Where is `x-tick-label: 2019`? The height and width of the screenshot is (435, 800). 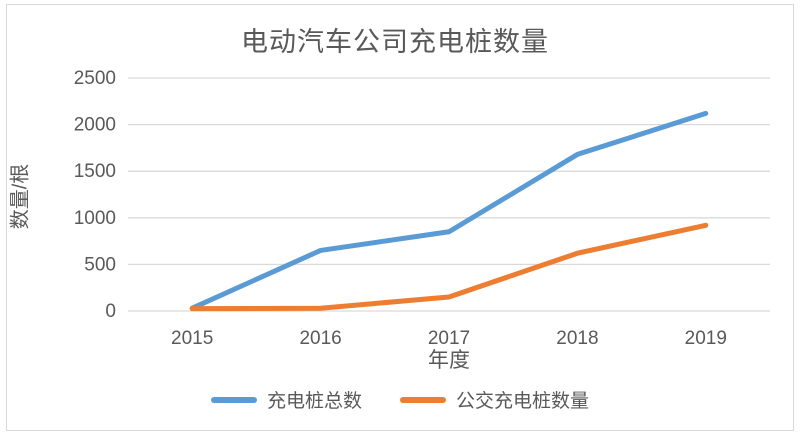
x-tick-label: 2019 is located at coordinates (706, 338).